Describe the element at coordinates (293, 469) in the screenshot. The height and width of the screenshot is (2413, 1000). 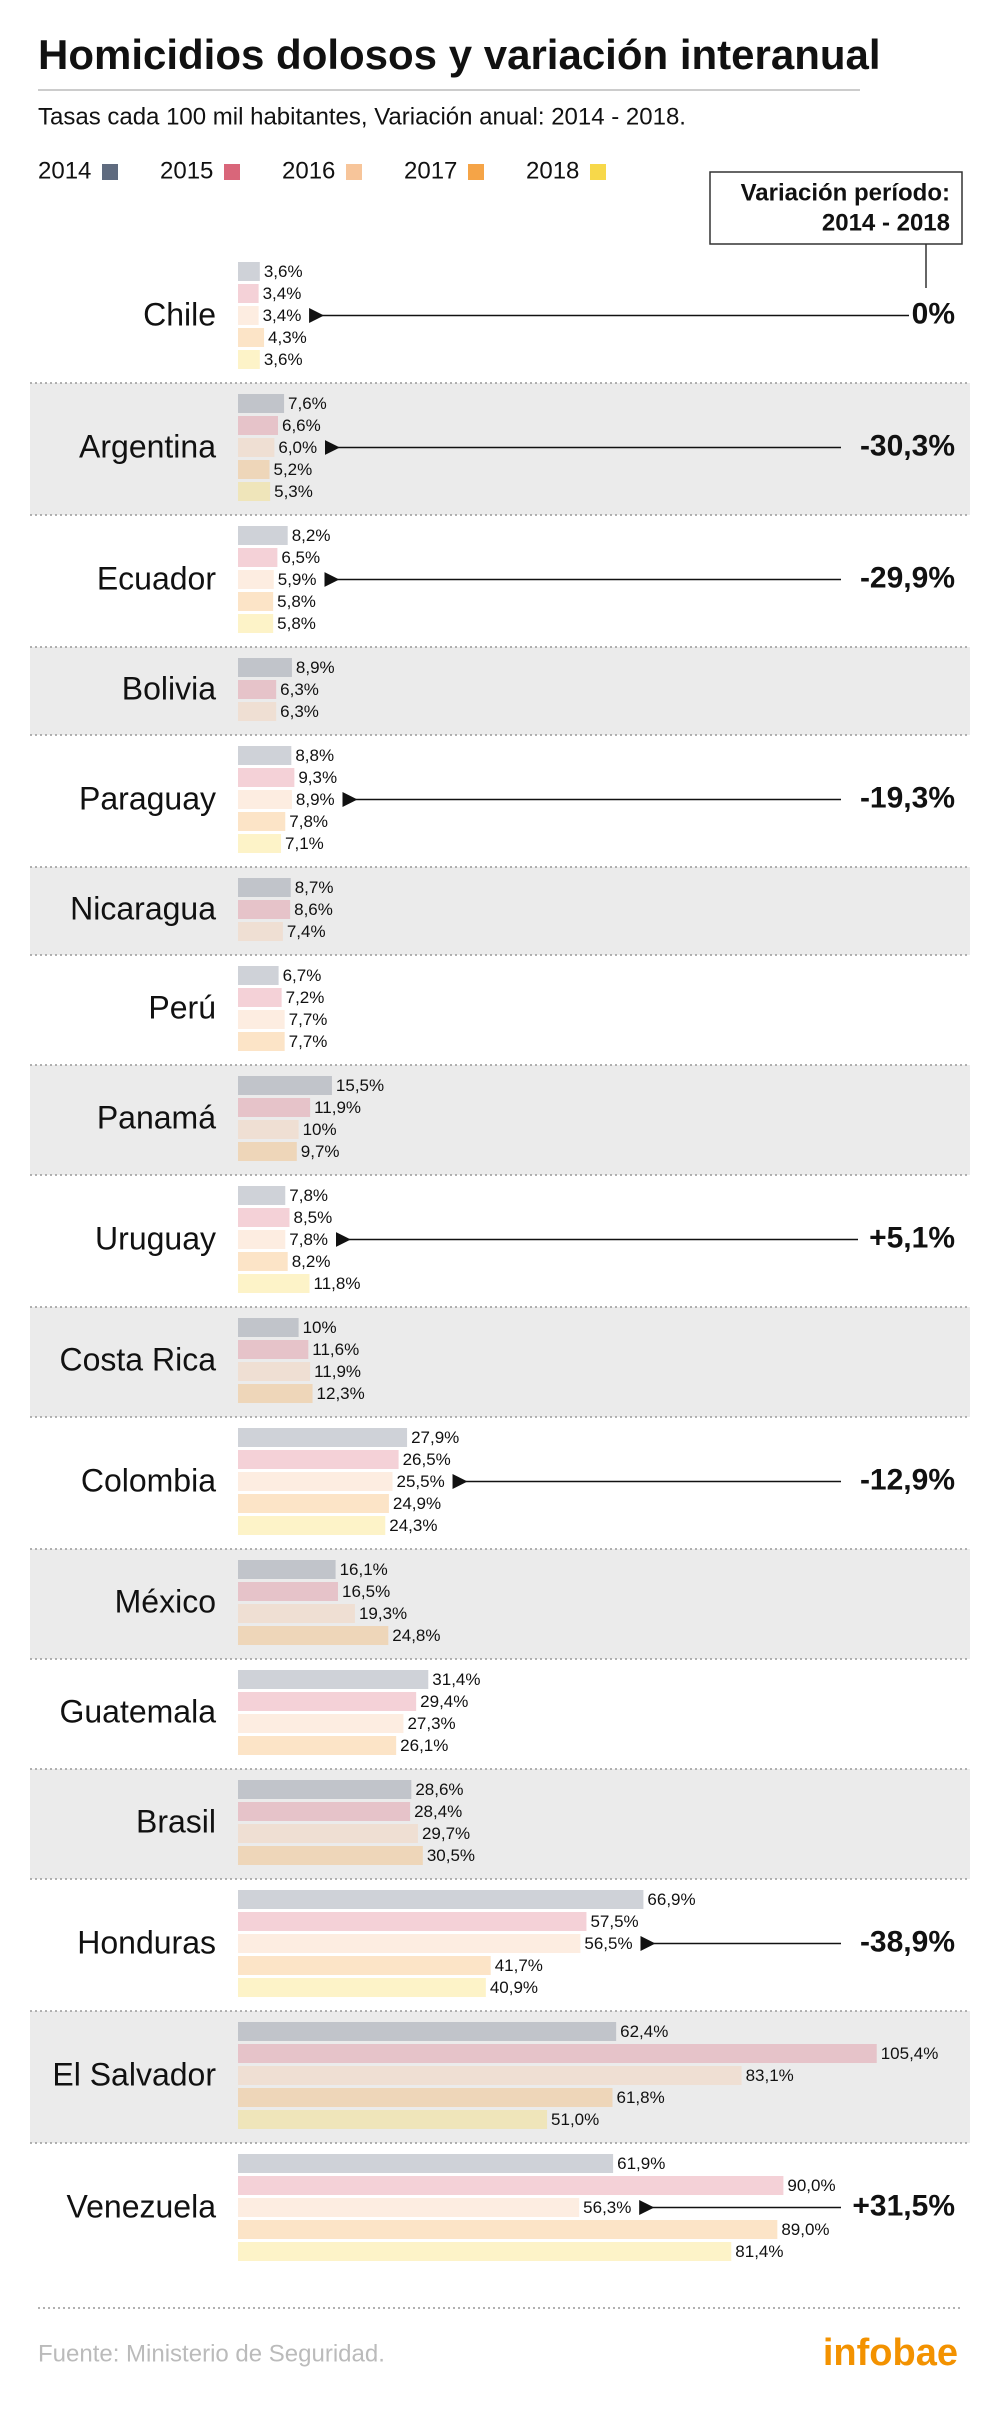
I see `value-label: 5,2%` at that location.